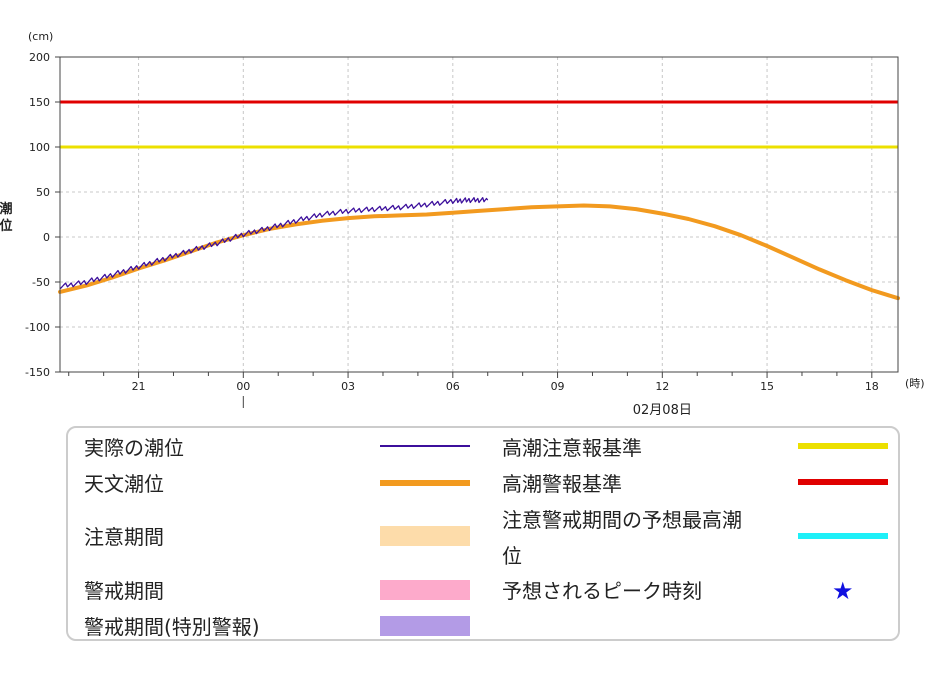 This screenshot has width=935, height=687. Describe the element at coordinates (425, 536) in the screenshot. I see `legend-swatch-caution-period` at that location.